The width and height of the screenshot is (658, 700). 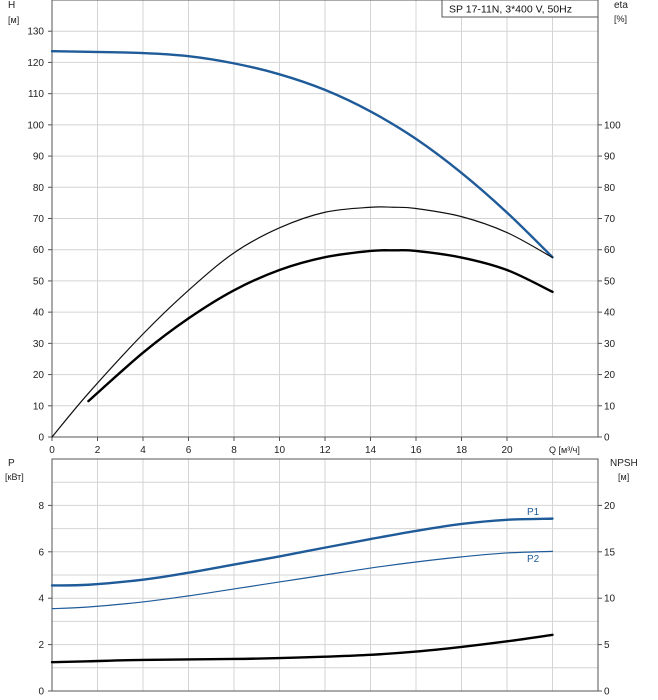 What do you see at coordinates (41, 645) in the screenshot?
I see `bottom-left-tick-label: 2` at bounding box center [41, 645].